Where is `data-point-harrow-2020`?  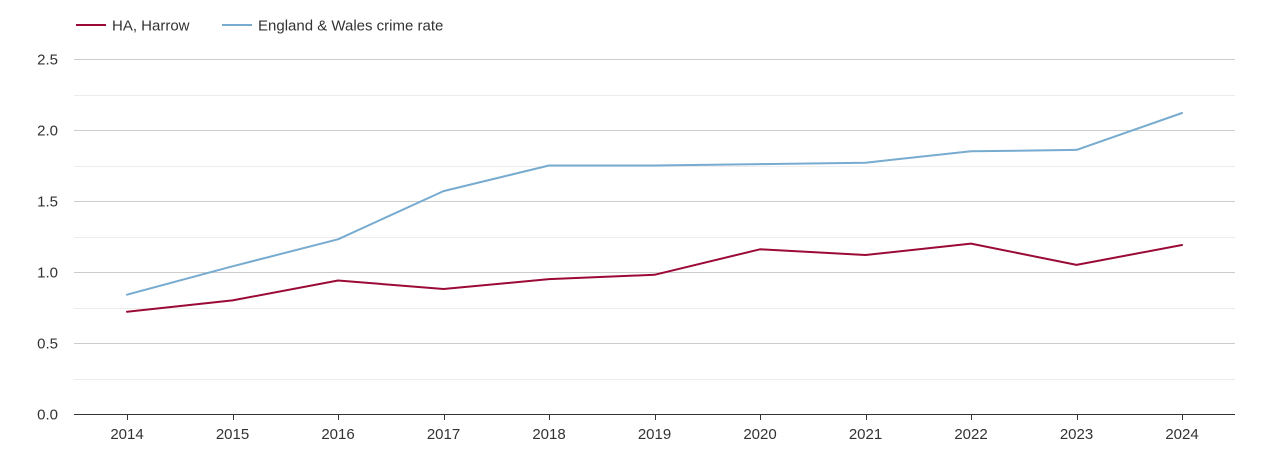
data-point-harrow-2020 is located at coordinates (760, 249).